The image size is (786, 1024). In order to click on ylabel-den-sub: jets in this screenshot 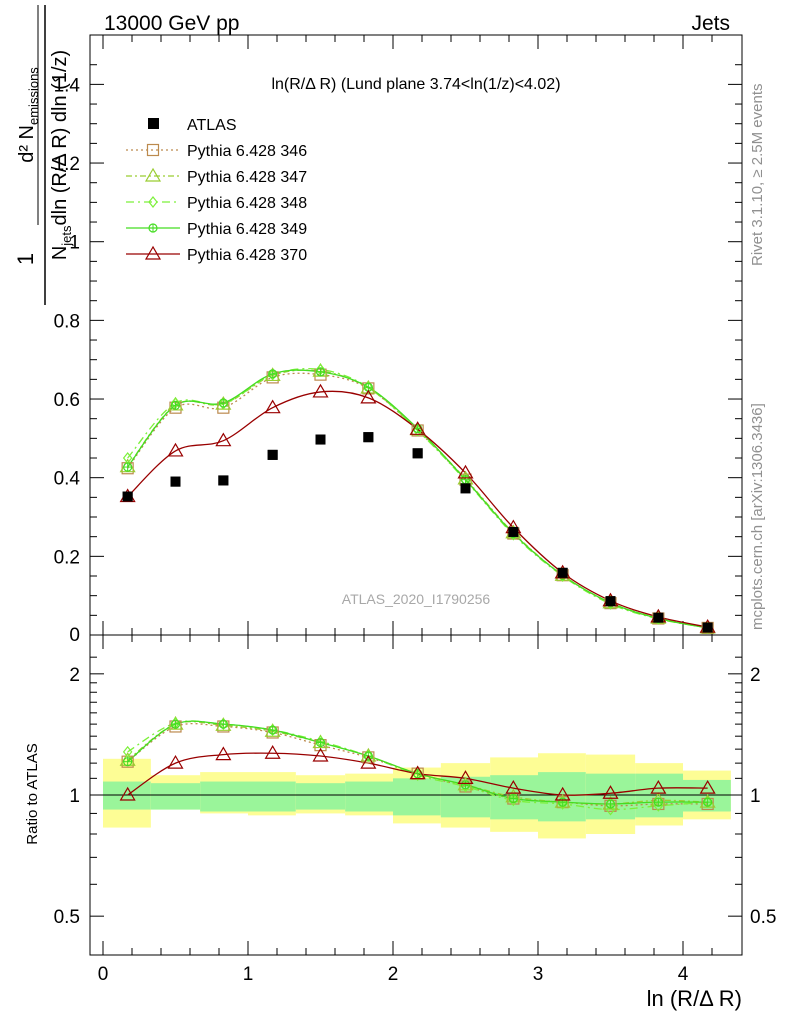, I will do `click(66, 236)`.